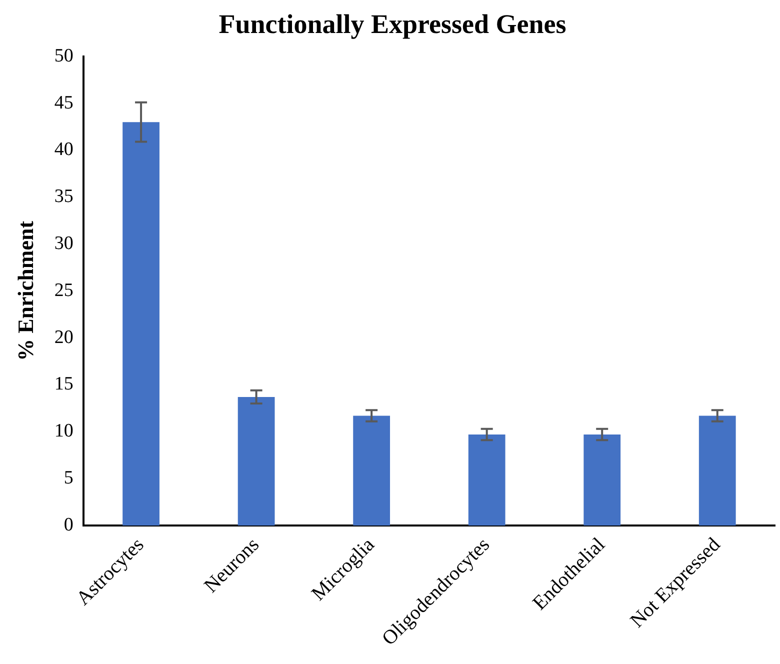 This screenshot has width=780, height=664. What do you see at coordinates (64, 290) in the screenshot?
I see `y-tick-label: 25` at bounding box center [64, 290].